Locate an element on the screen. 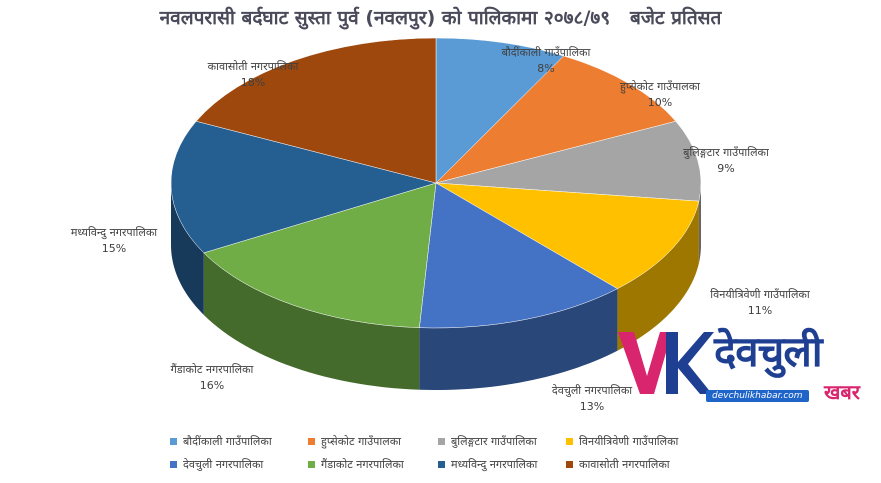 This screenshot has width=881, height=483. legend-item-6: मध्यविन्दु नगरपालिका is located at coordinates (502, 464).